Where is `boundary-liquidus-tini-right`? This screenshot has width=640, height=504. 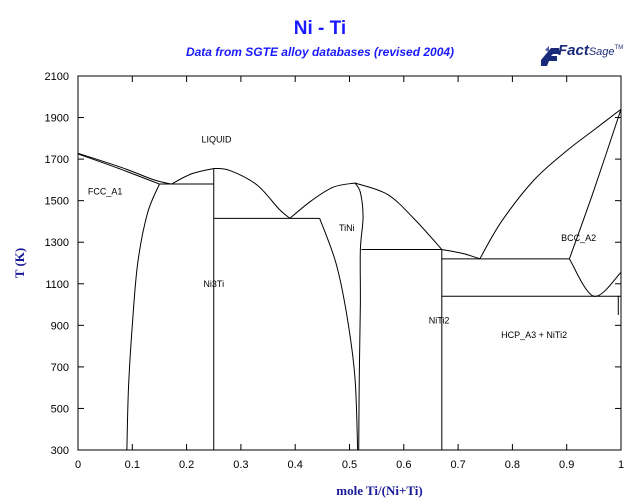
boundary-liquidus-tini-right is located at coordinates (398, 216).